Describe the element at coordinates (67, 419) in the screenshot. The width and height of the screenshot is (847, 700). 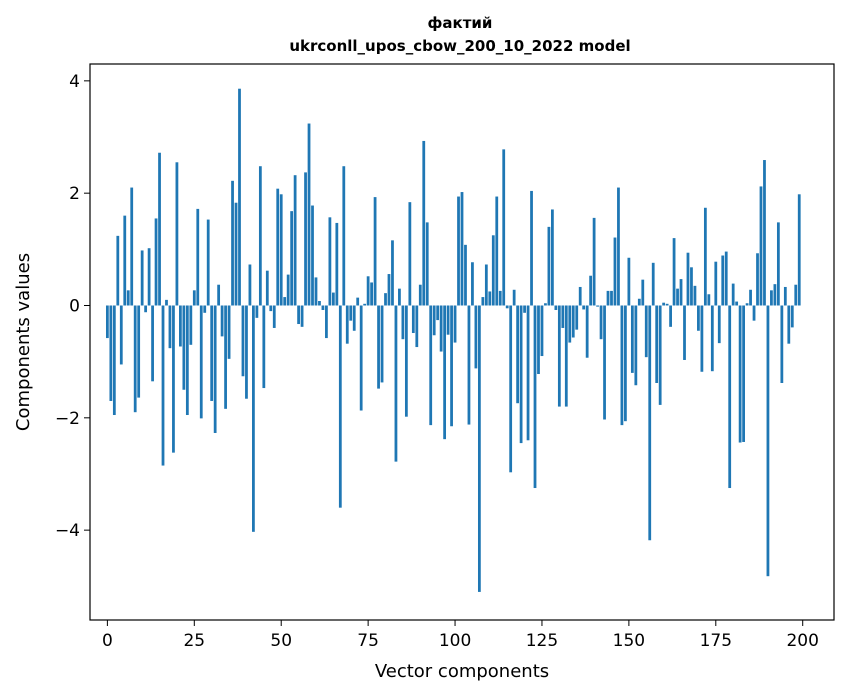
I see `y-tick-label: −2` at that location.